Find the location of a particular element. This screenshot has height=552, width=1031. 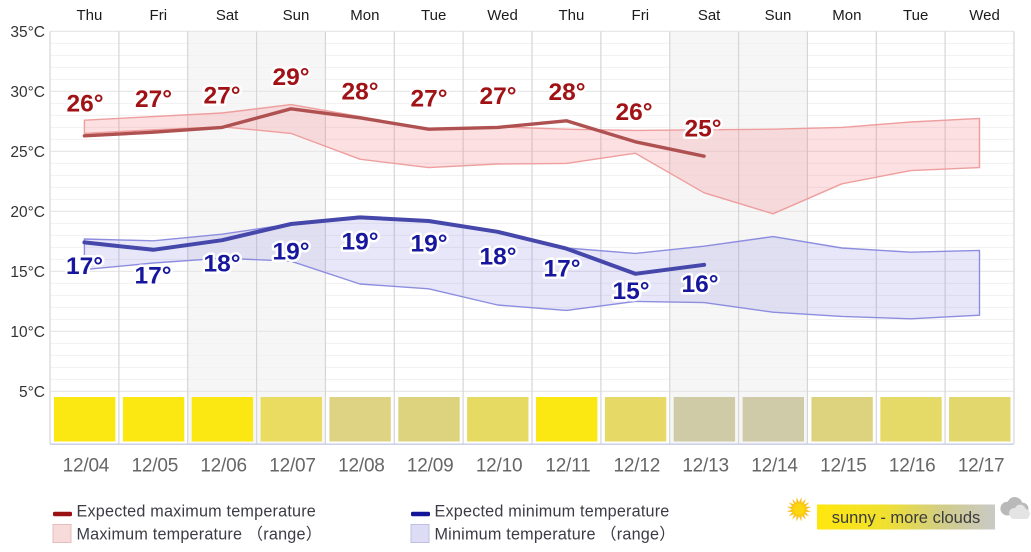

svg-text: sunny - more clouds is located at coordinates (906, 518).